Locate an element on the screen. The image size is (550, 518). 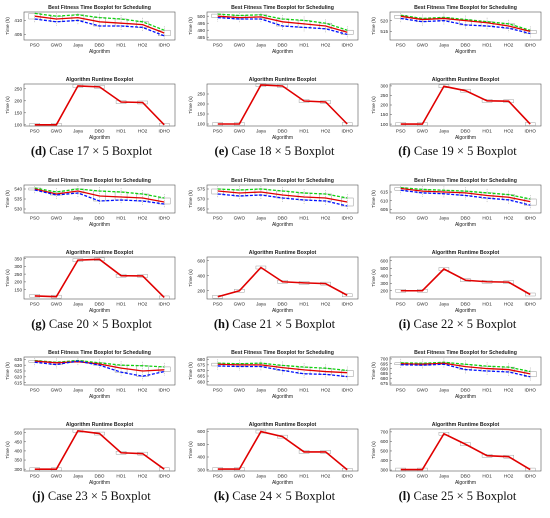
fitness-h-series-green is located at coordinates (282, 193).